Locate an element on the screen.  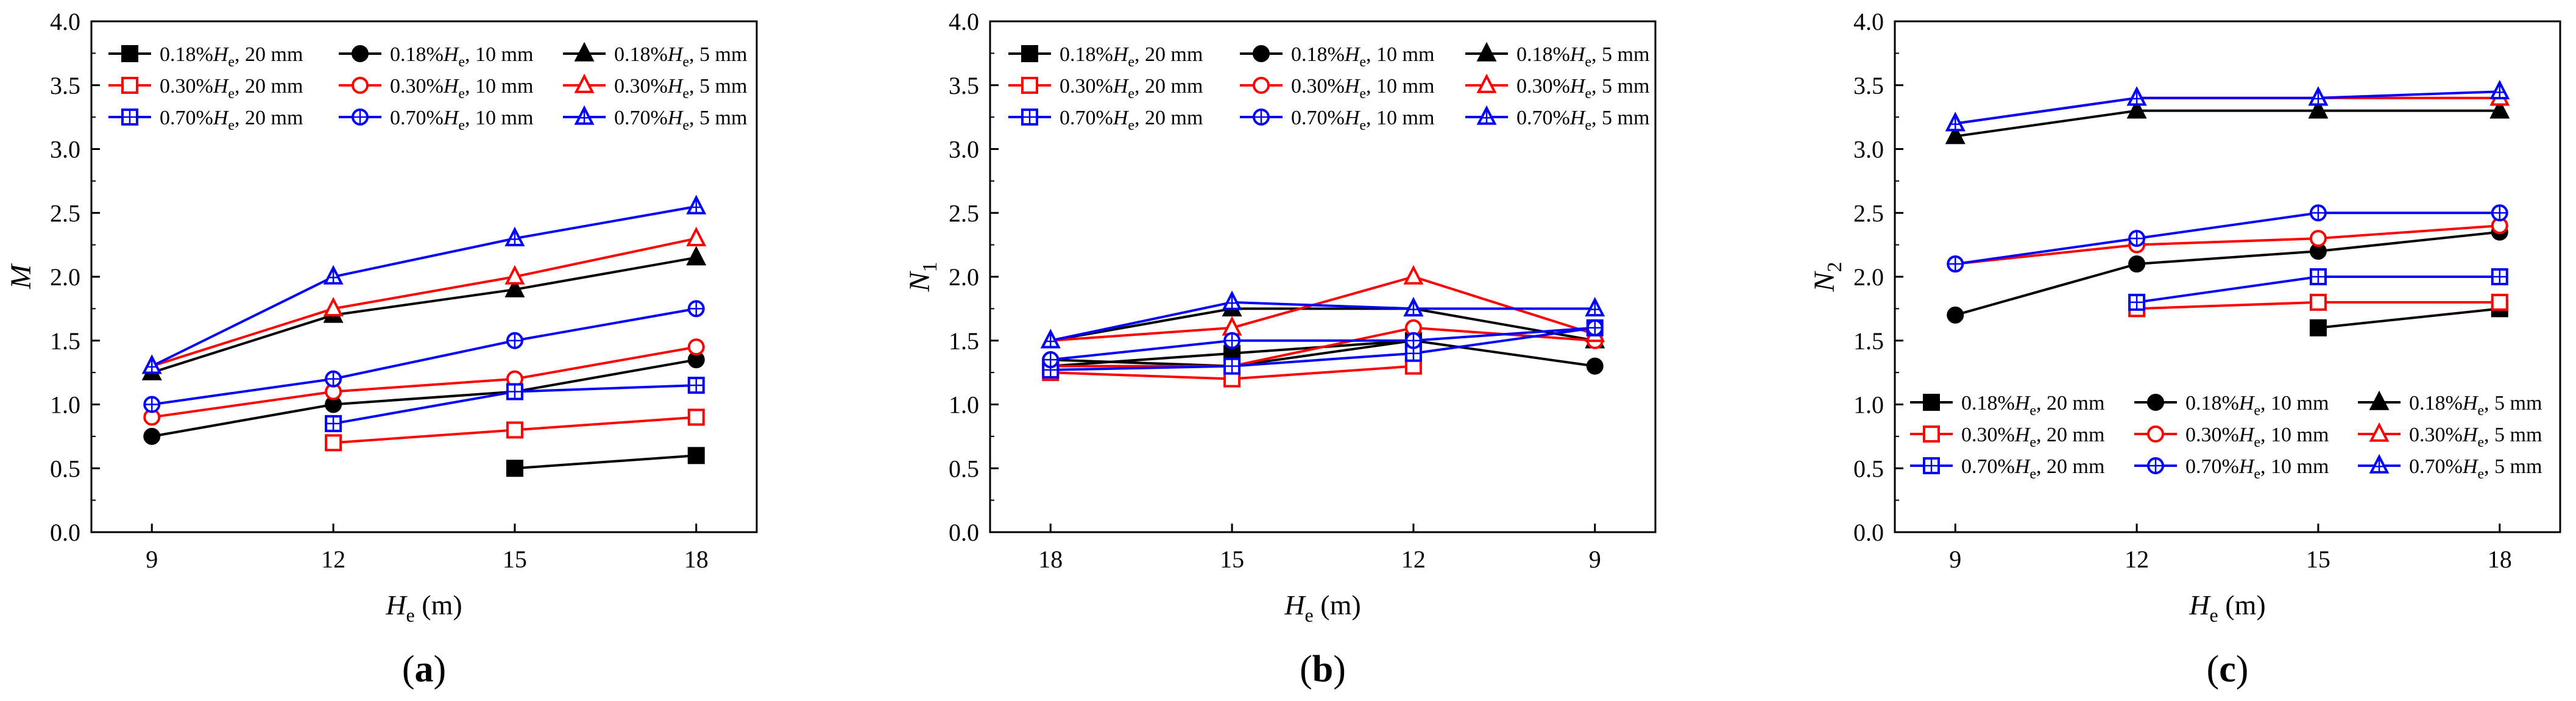
y-axis-var: M is located at coordinates (21, 276).